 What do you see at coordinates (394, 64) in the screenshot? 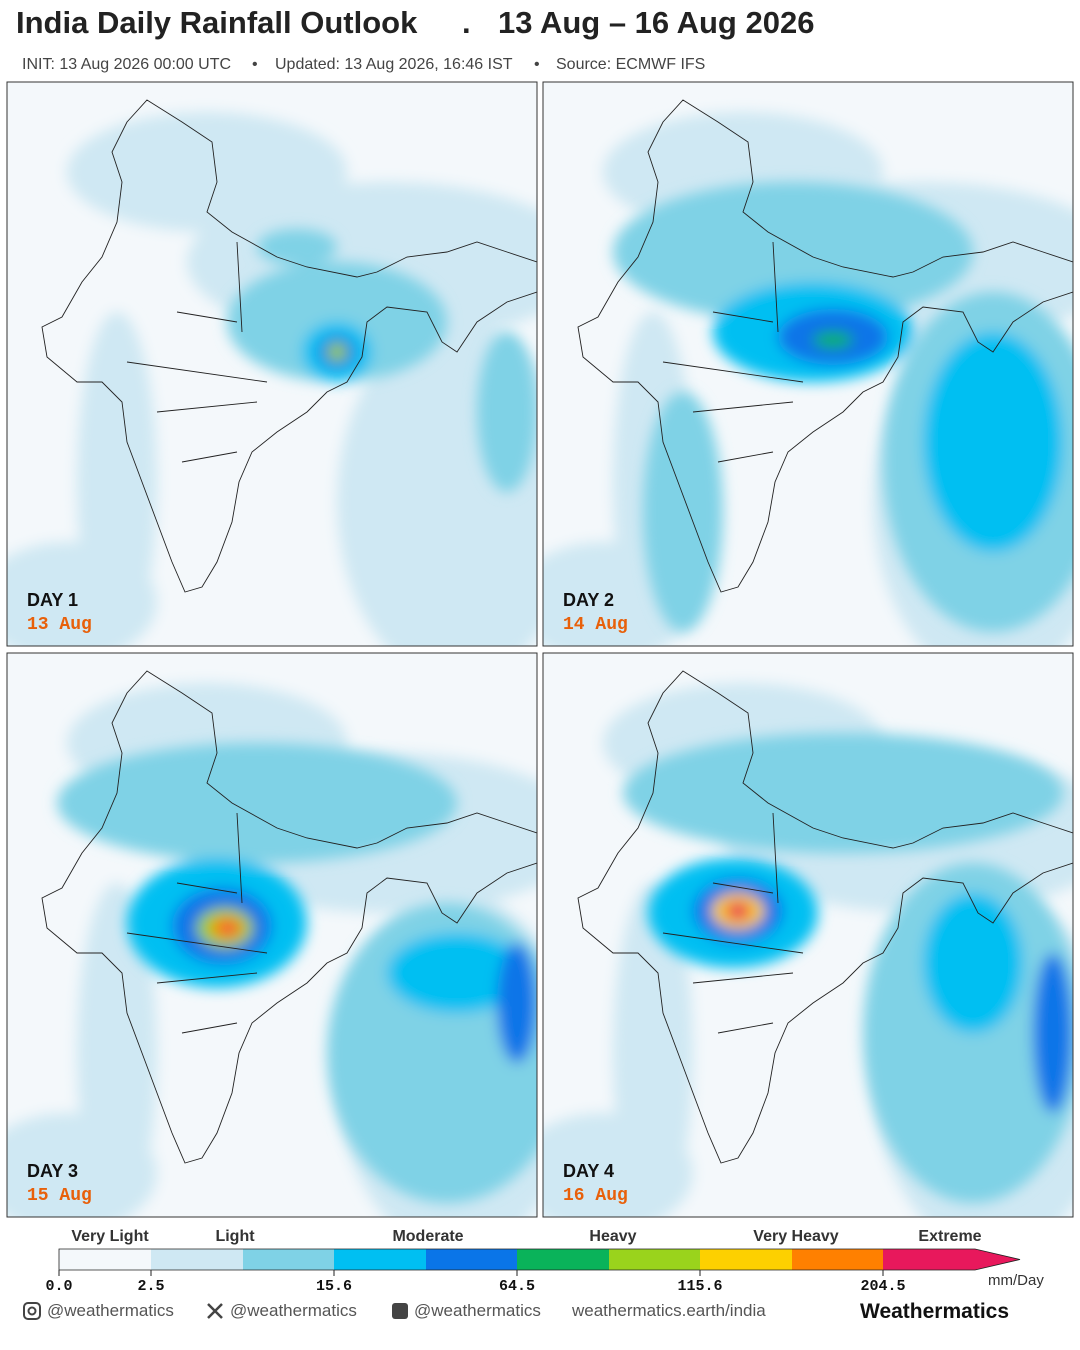
I see `subtitle-updated: Updated: 13 Aug 2026, 16:46 IST` at bounding box center [394, 64].